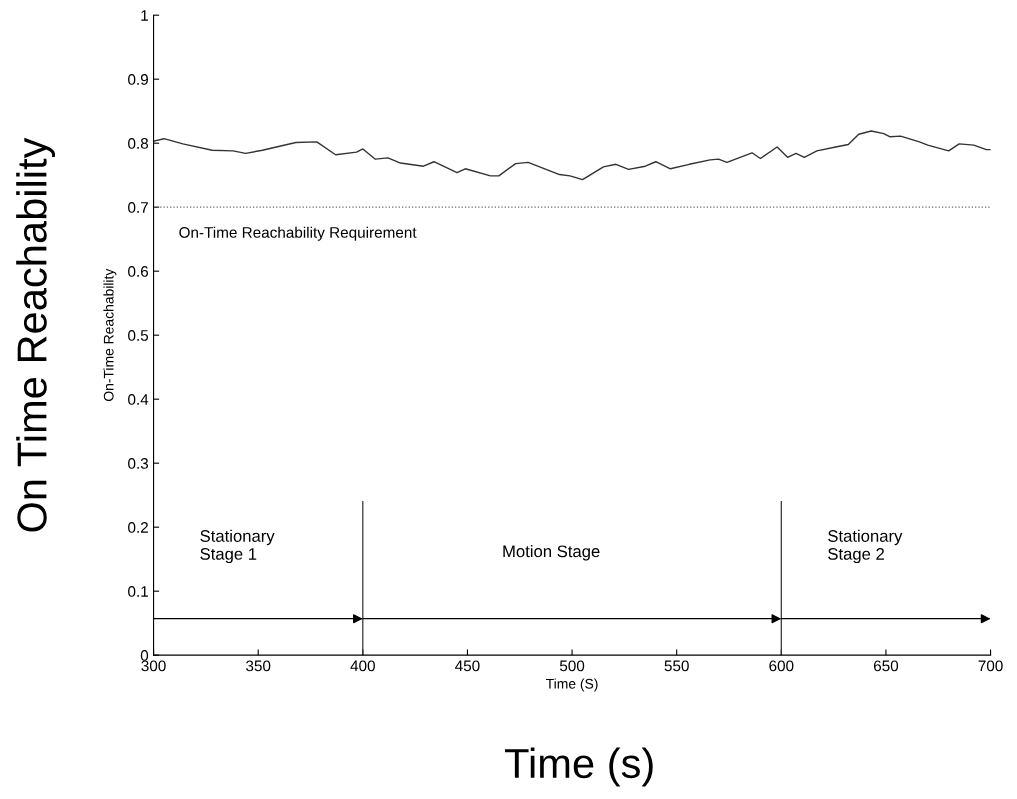 Image resolution: width=1017 pixels, height=799 pixels. I want to click on x-tick-label: 300, so click(153, 666).